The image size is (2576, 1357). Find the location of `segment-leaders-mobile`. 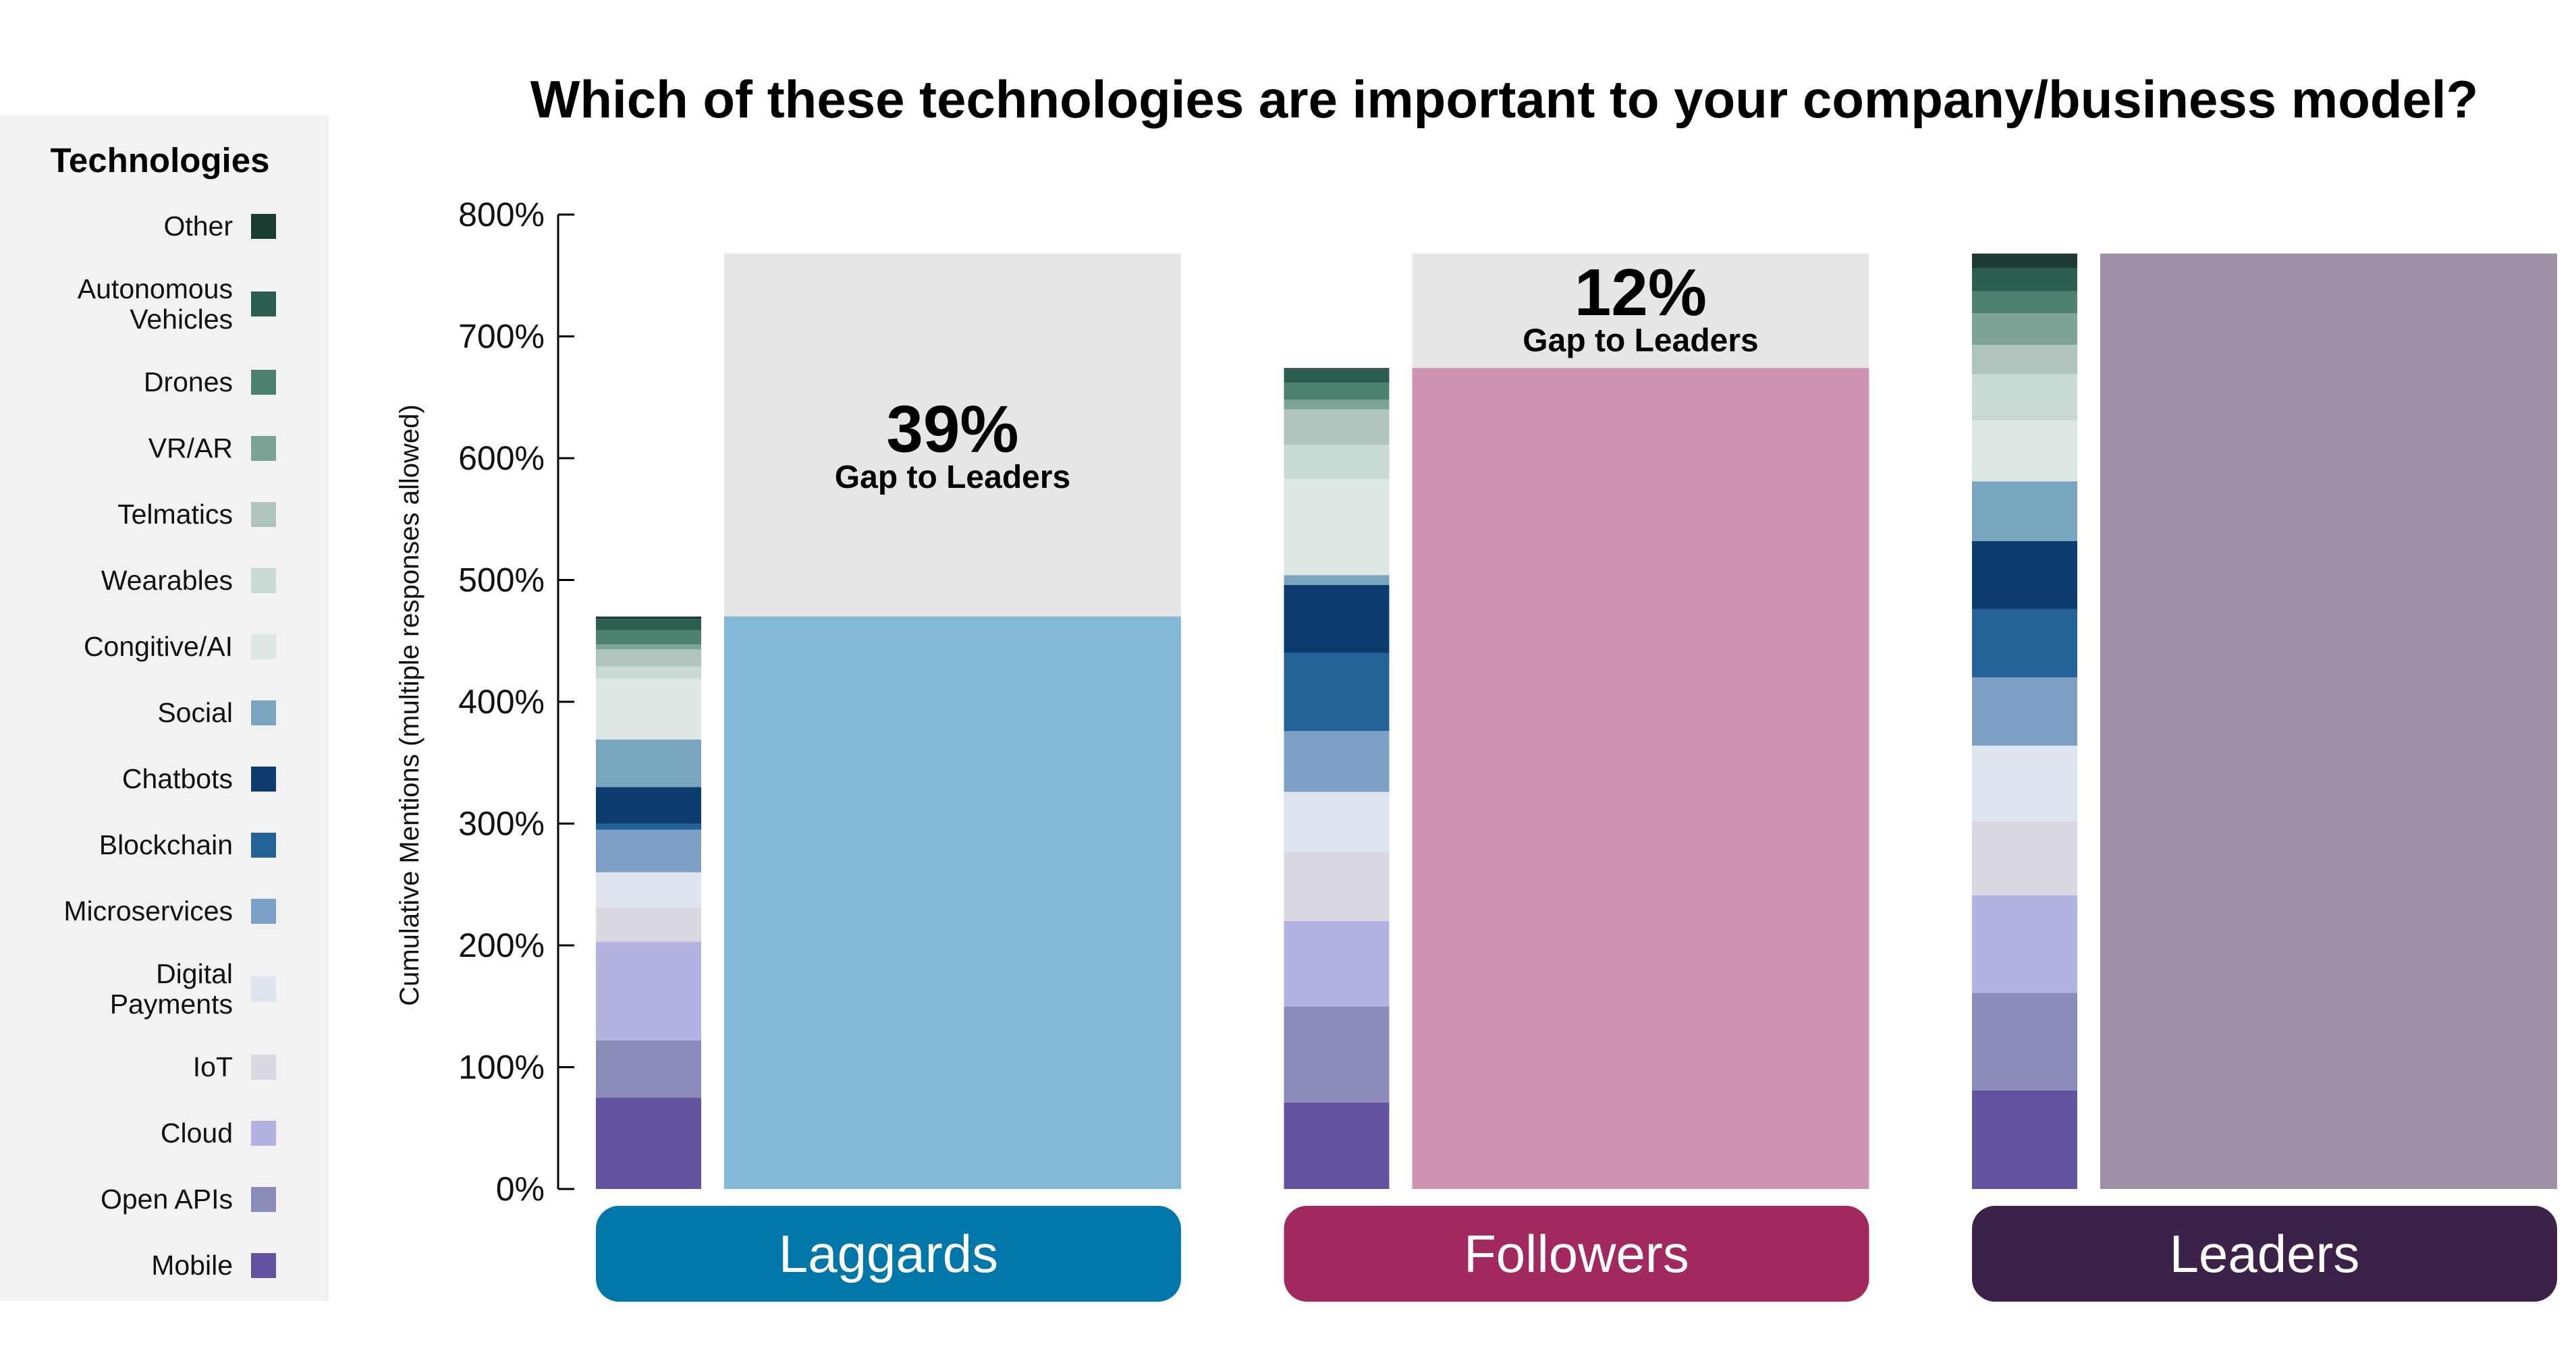

segment-leaders-mobile is located at coordinates (2024, 1139).